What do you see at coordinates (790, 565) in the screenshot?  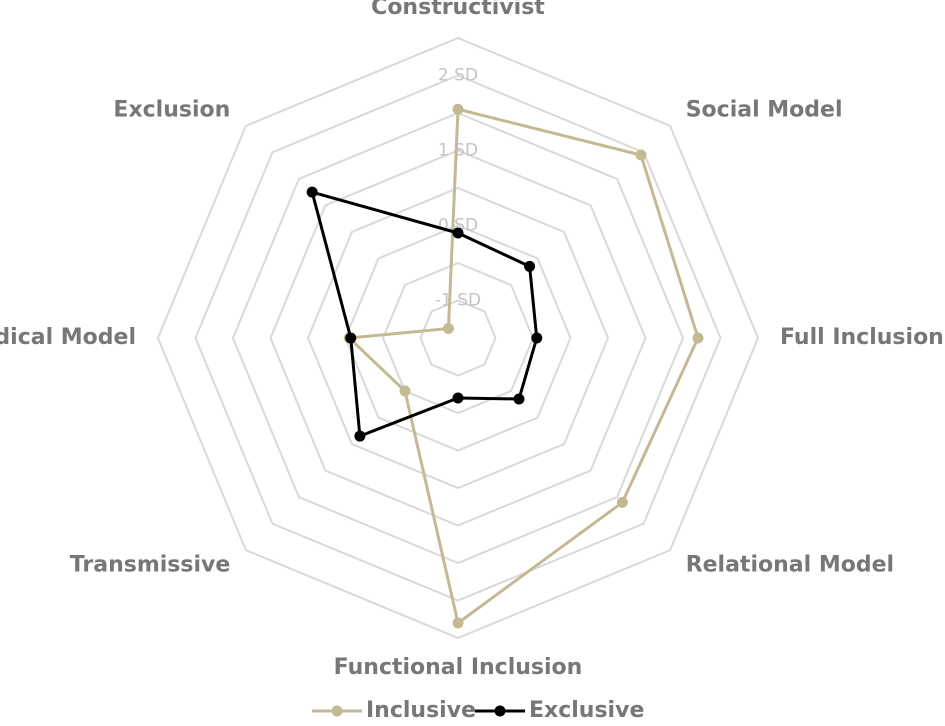 I see `axis-label: Relational Model` at bounding box center [790, 565].